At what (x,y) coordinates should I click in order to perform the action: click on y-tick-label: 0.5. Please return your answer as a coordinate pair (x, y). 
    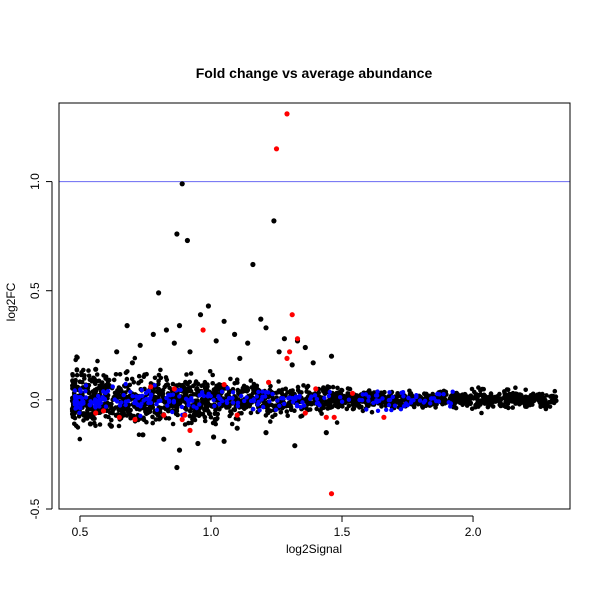
    Looking at the image, I should click on (35, 290).